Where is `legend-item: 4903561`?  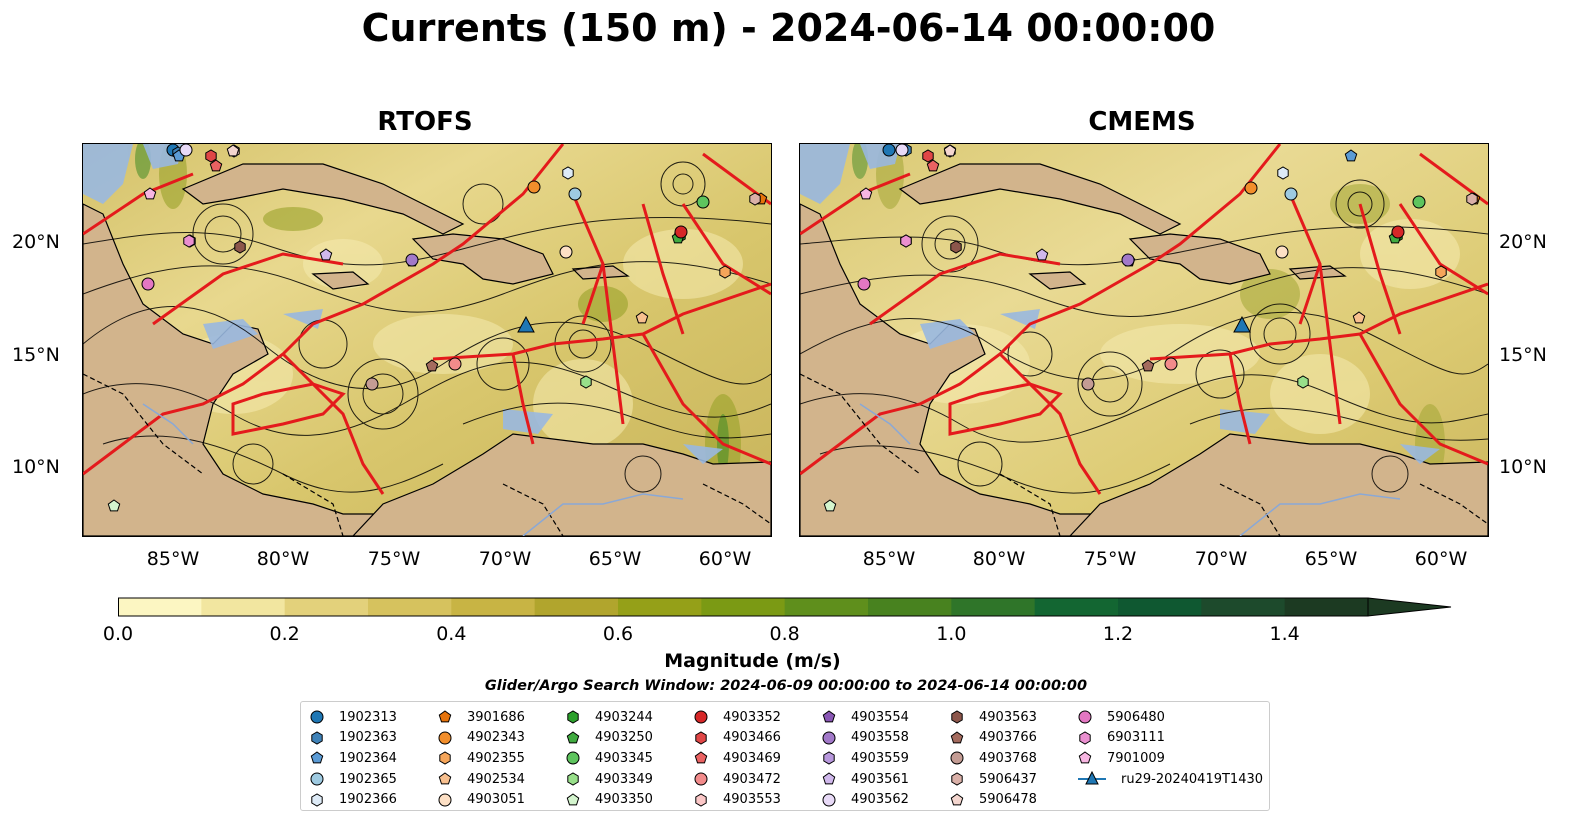 legend-item: 4903561 is located at coordinates (885, 779).